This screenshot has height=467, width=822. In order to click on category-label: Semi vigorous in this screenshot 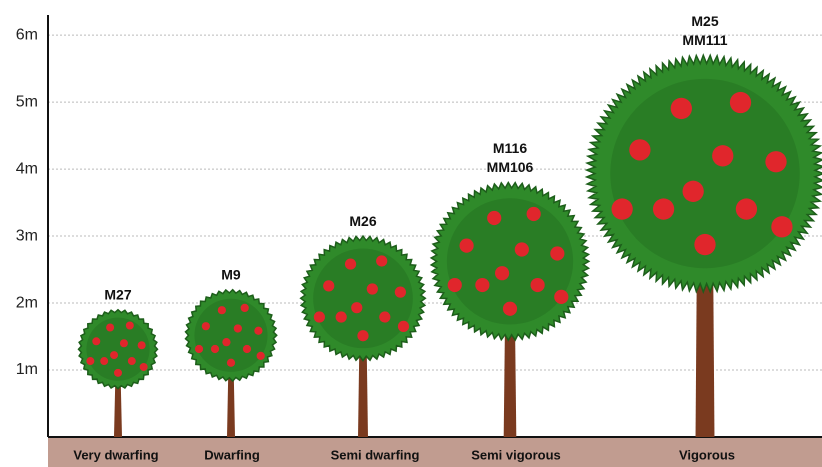, I will do `click(516, 454)`.